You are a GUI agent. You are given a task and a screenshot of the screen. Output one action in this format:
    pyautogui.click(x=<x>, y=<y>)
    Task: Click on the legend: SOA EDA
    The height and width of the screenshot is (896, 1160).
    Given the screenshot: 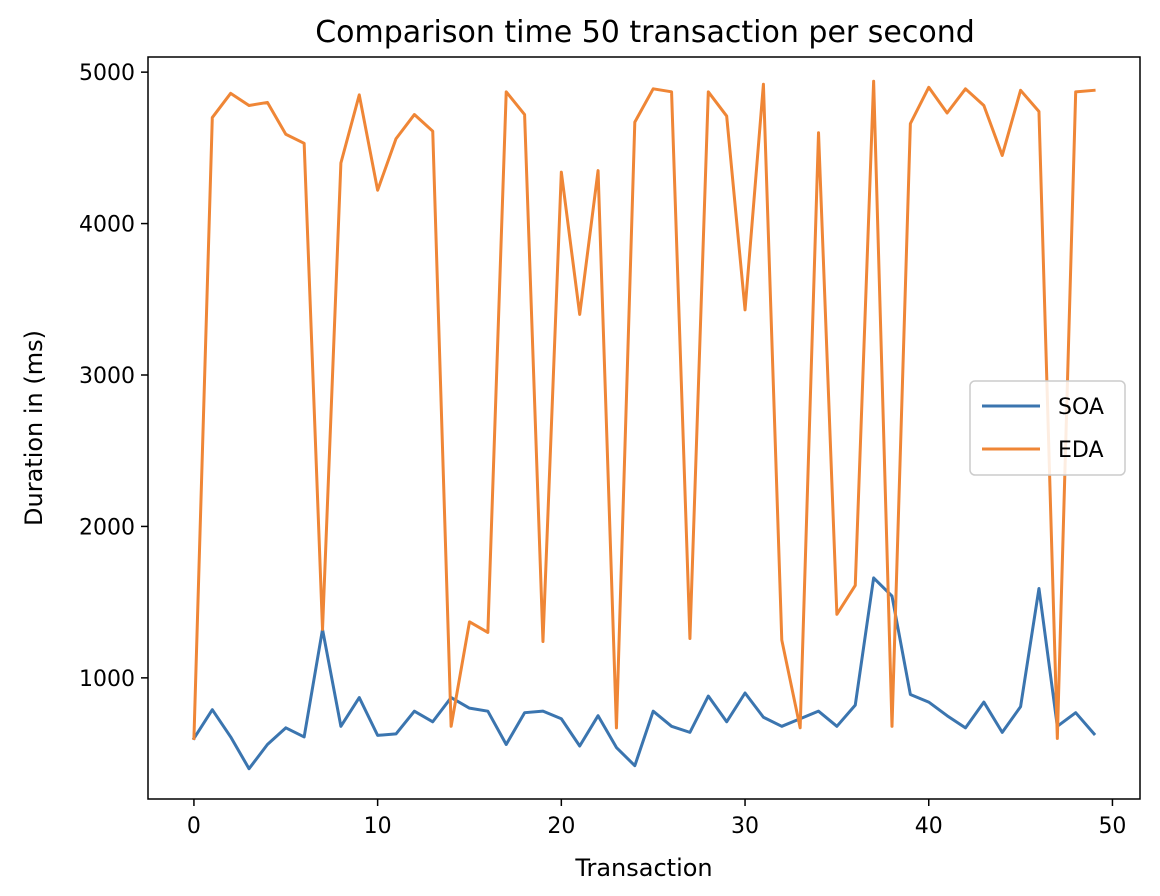 What is the action you would take?
    pyautogui.click(x=1047, y=428)
    